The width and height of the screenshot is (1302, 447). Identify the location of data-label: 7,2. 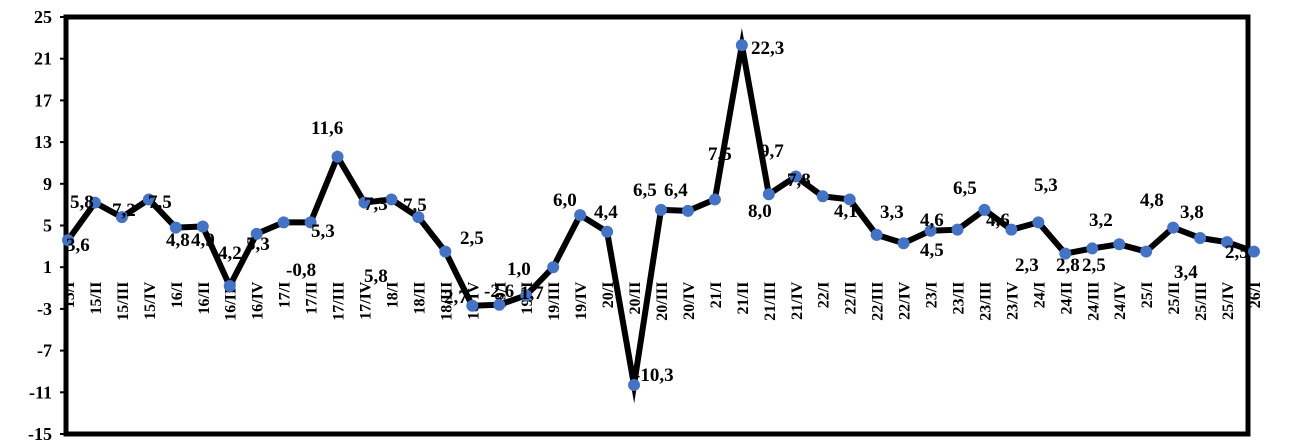
(124, 210).